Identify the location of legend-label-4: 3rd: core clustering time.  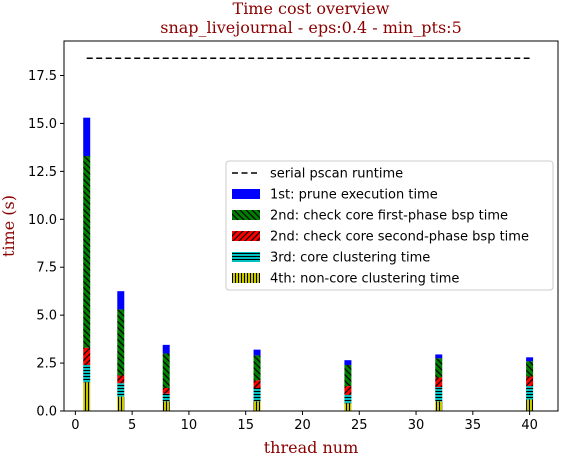
(350, 258).